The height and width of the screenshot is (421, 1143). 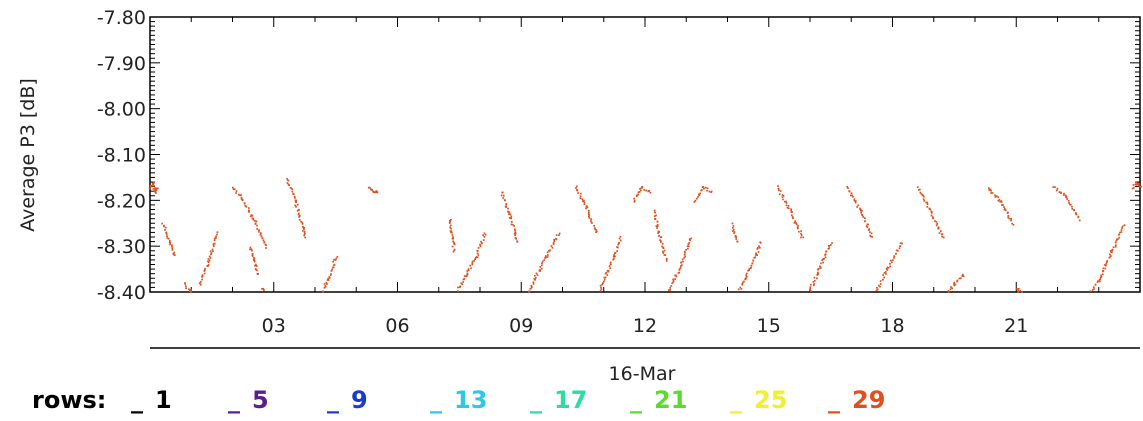 I want to click on y-tick-label: -7.80, so click(x=121, y=18).